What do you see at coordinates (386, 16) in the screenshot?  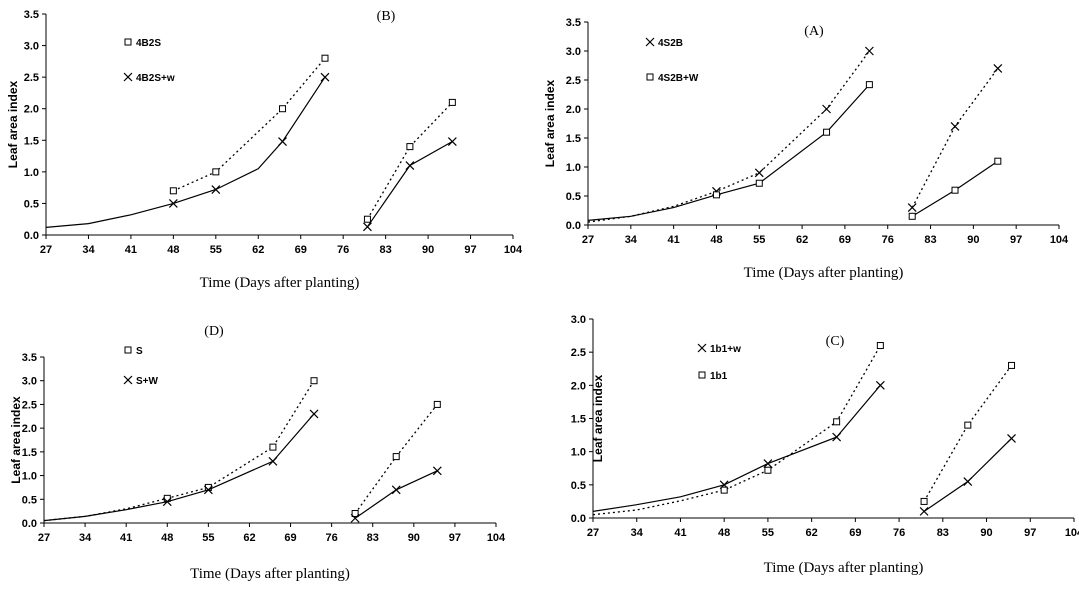 I see `panel-title: (B)` at bounding box center [386, 16].